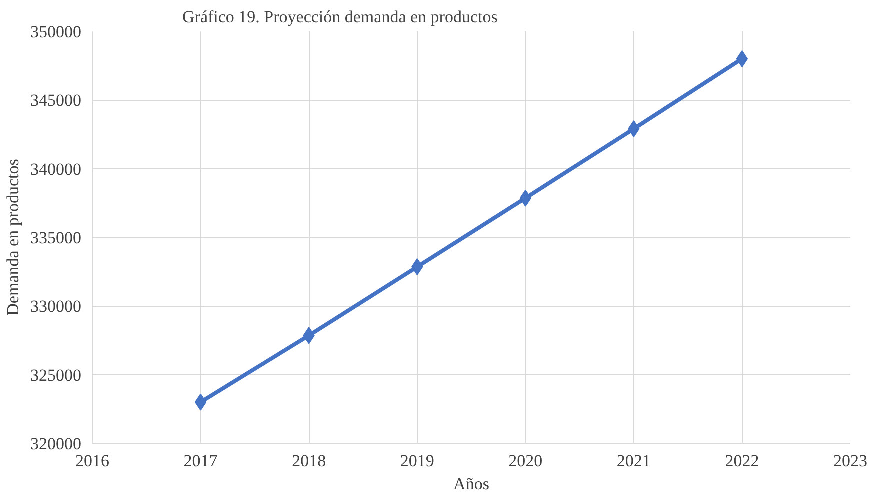 The height and width of the screenshot is (500, 894). Describe the element at coordinates (56, 238) in the screenshot. I see `y-tick-label: 335000` at that location.